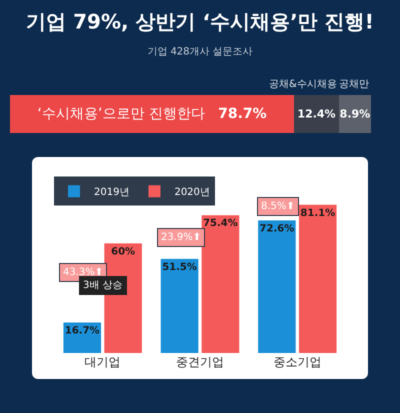 This screenshot has height=413, width=400. I want to click on series-label: ‘수시채용’으로만 진행한다, so click(121, 114).